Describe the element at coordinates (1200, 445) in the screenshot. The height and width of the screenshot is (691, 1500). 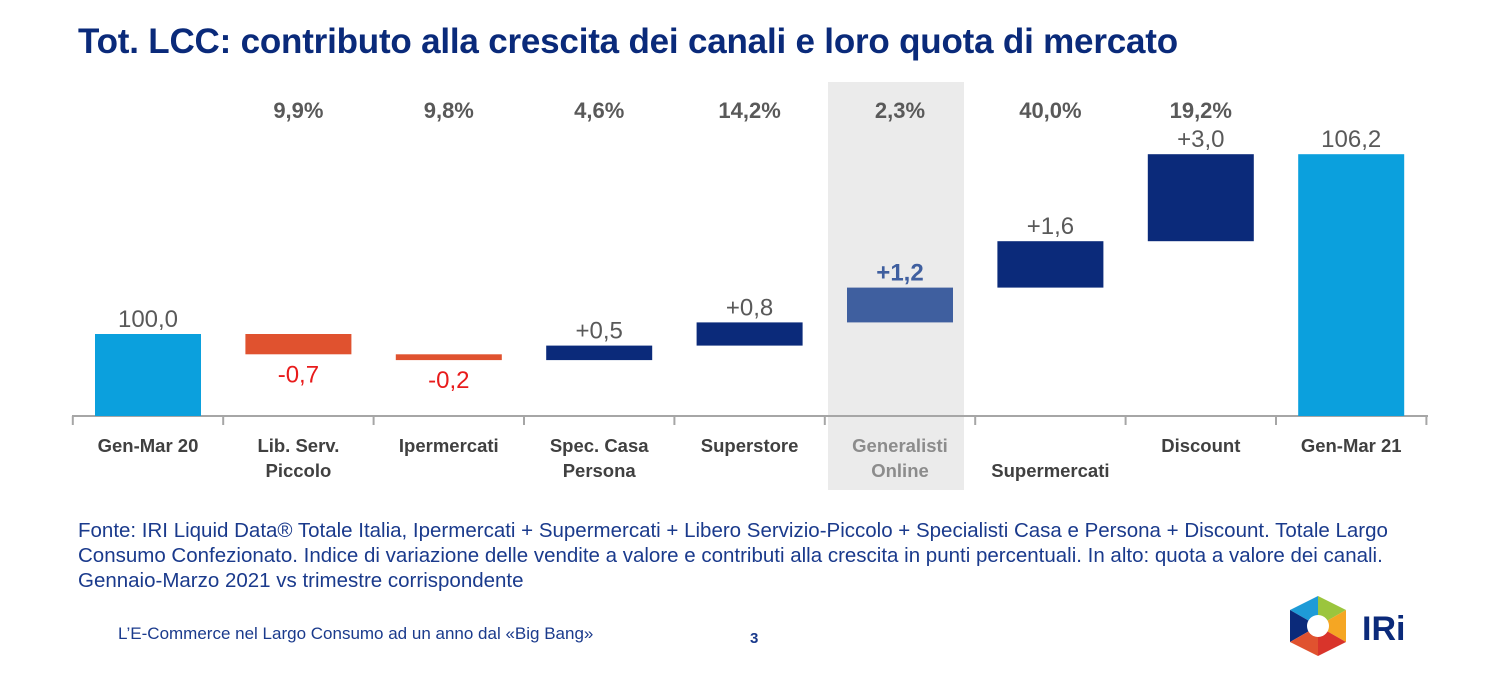
I see `x-tick-label: Discount` at that location.